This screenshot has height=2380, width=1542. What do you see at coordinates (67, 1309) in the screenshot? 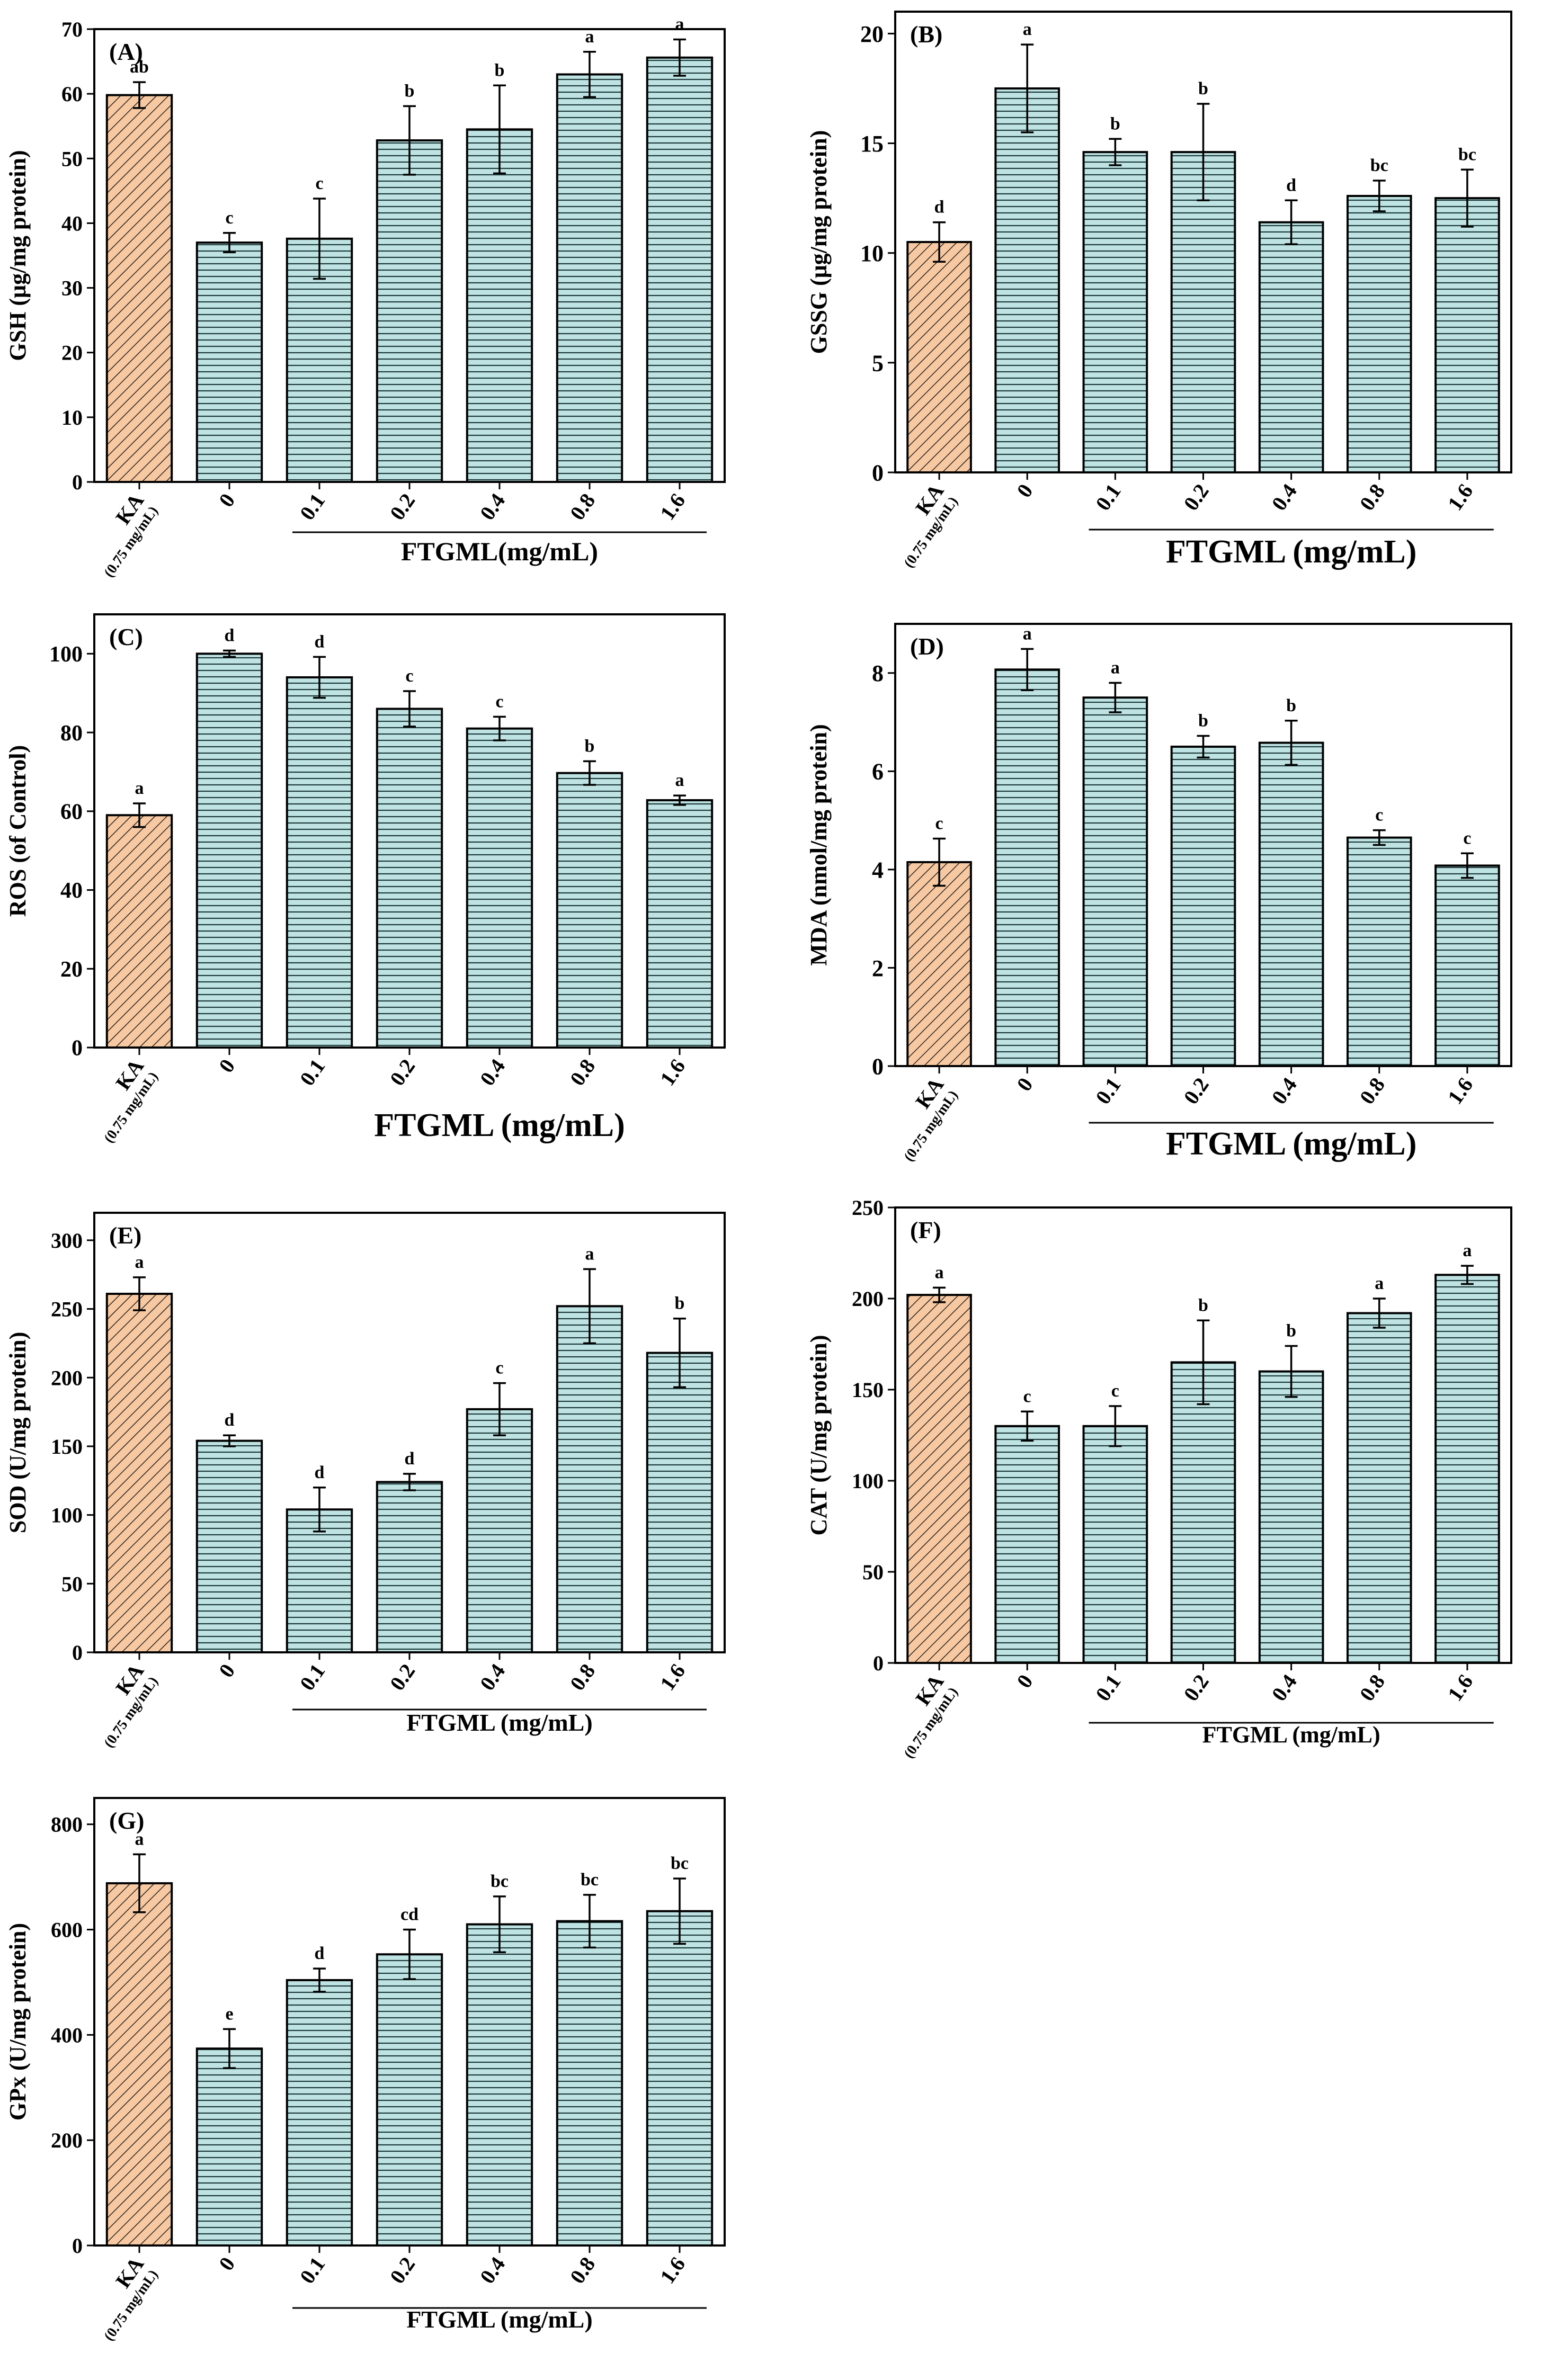
I see `y-tick-label: 250` at bounding box center [67, 1309].